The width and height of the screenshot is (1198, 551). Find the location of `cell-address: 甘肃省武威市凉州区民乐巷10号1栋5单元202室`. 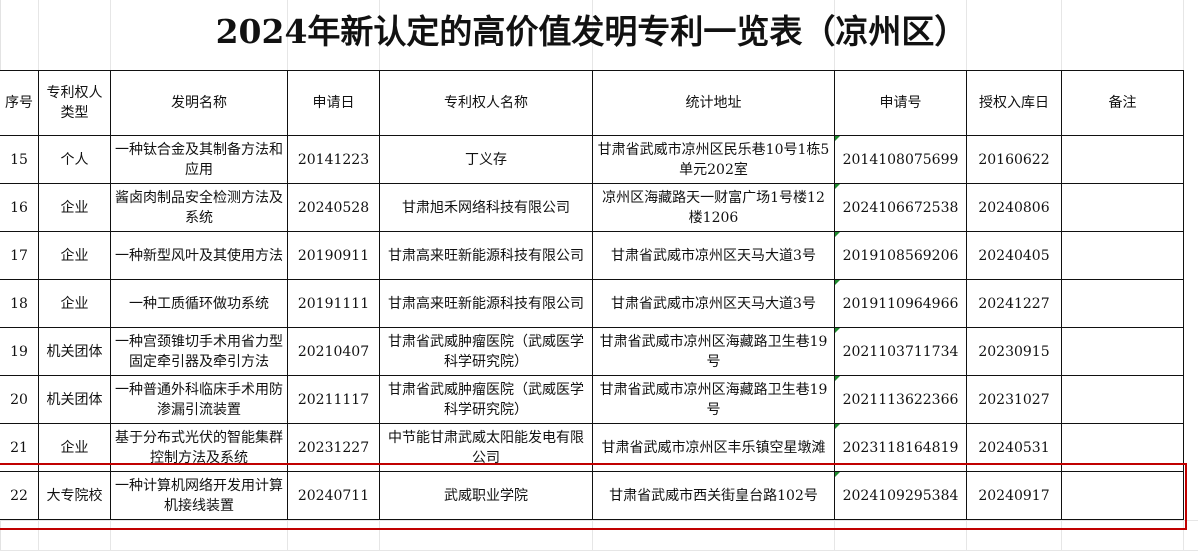

cell-address: 甘肃省武威市凉州区民乐巷10号1栋5单元202室 is located at coordinates (713, 159).